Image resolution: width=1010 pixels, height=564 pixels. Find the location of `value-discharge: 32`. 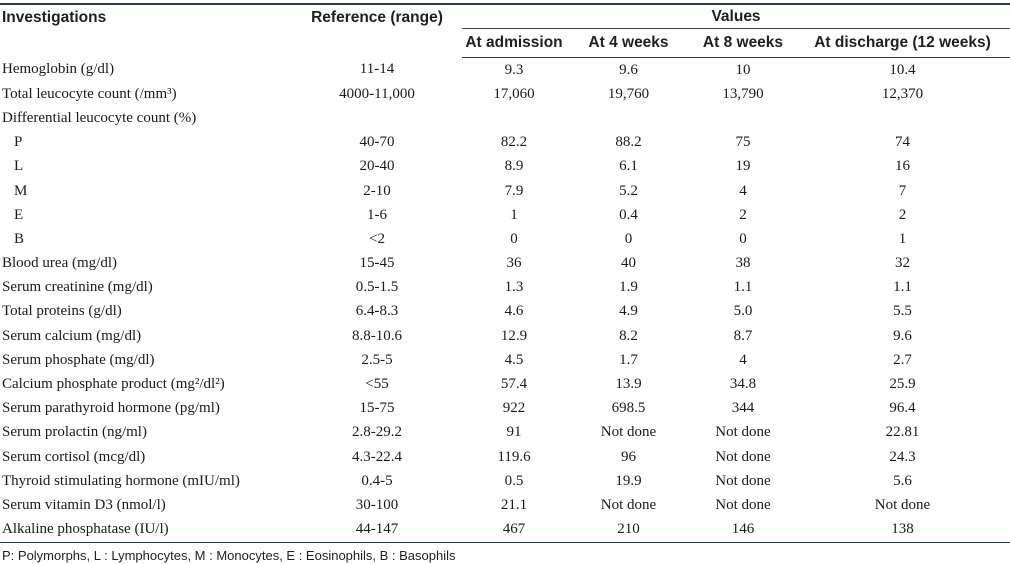

value-discharge: 32 is located at coordinates (902, 263).